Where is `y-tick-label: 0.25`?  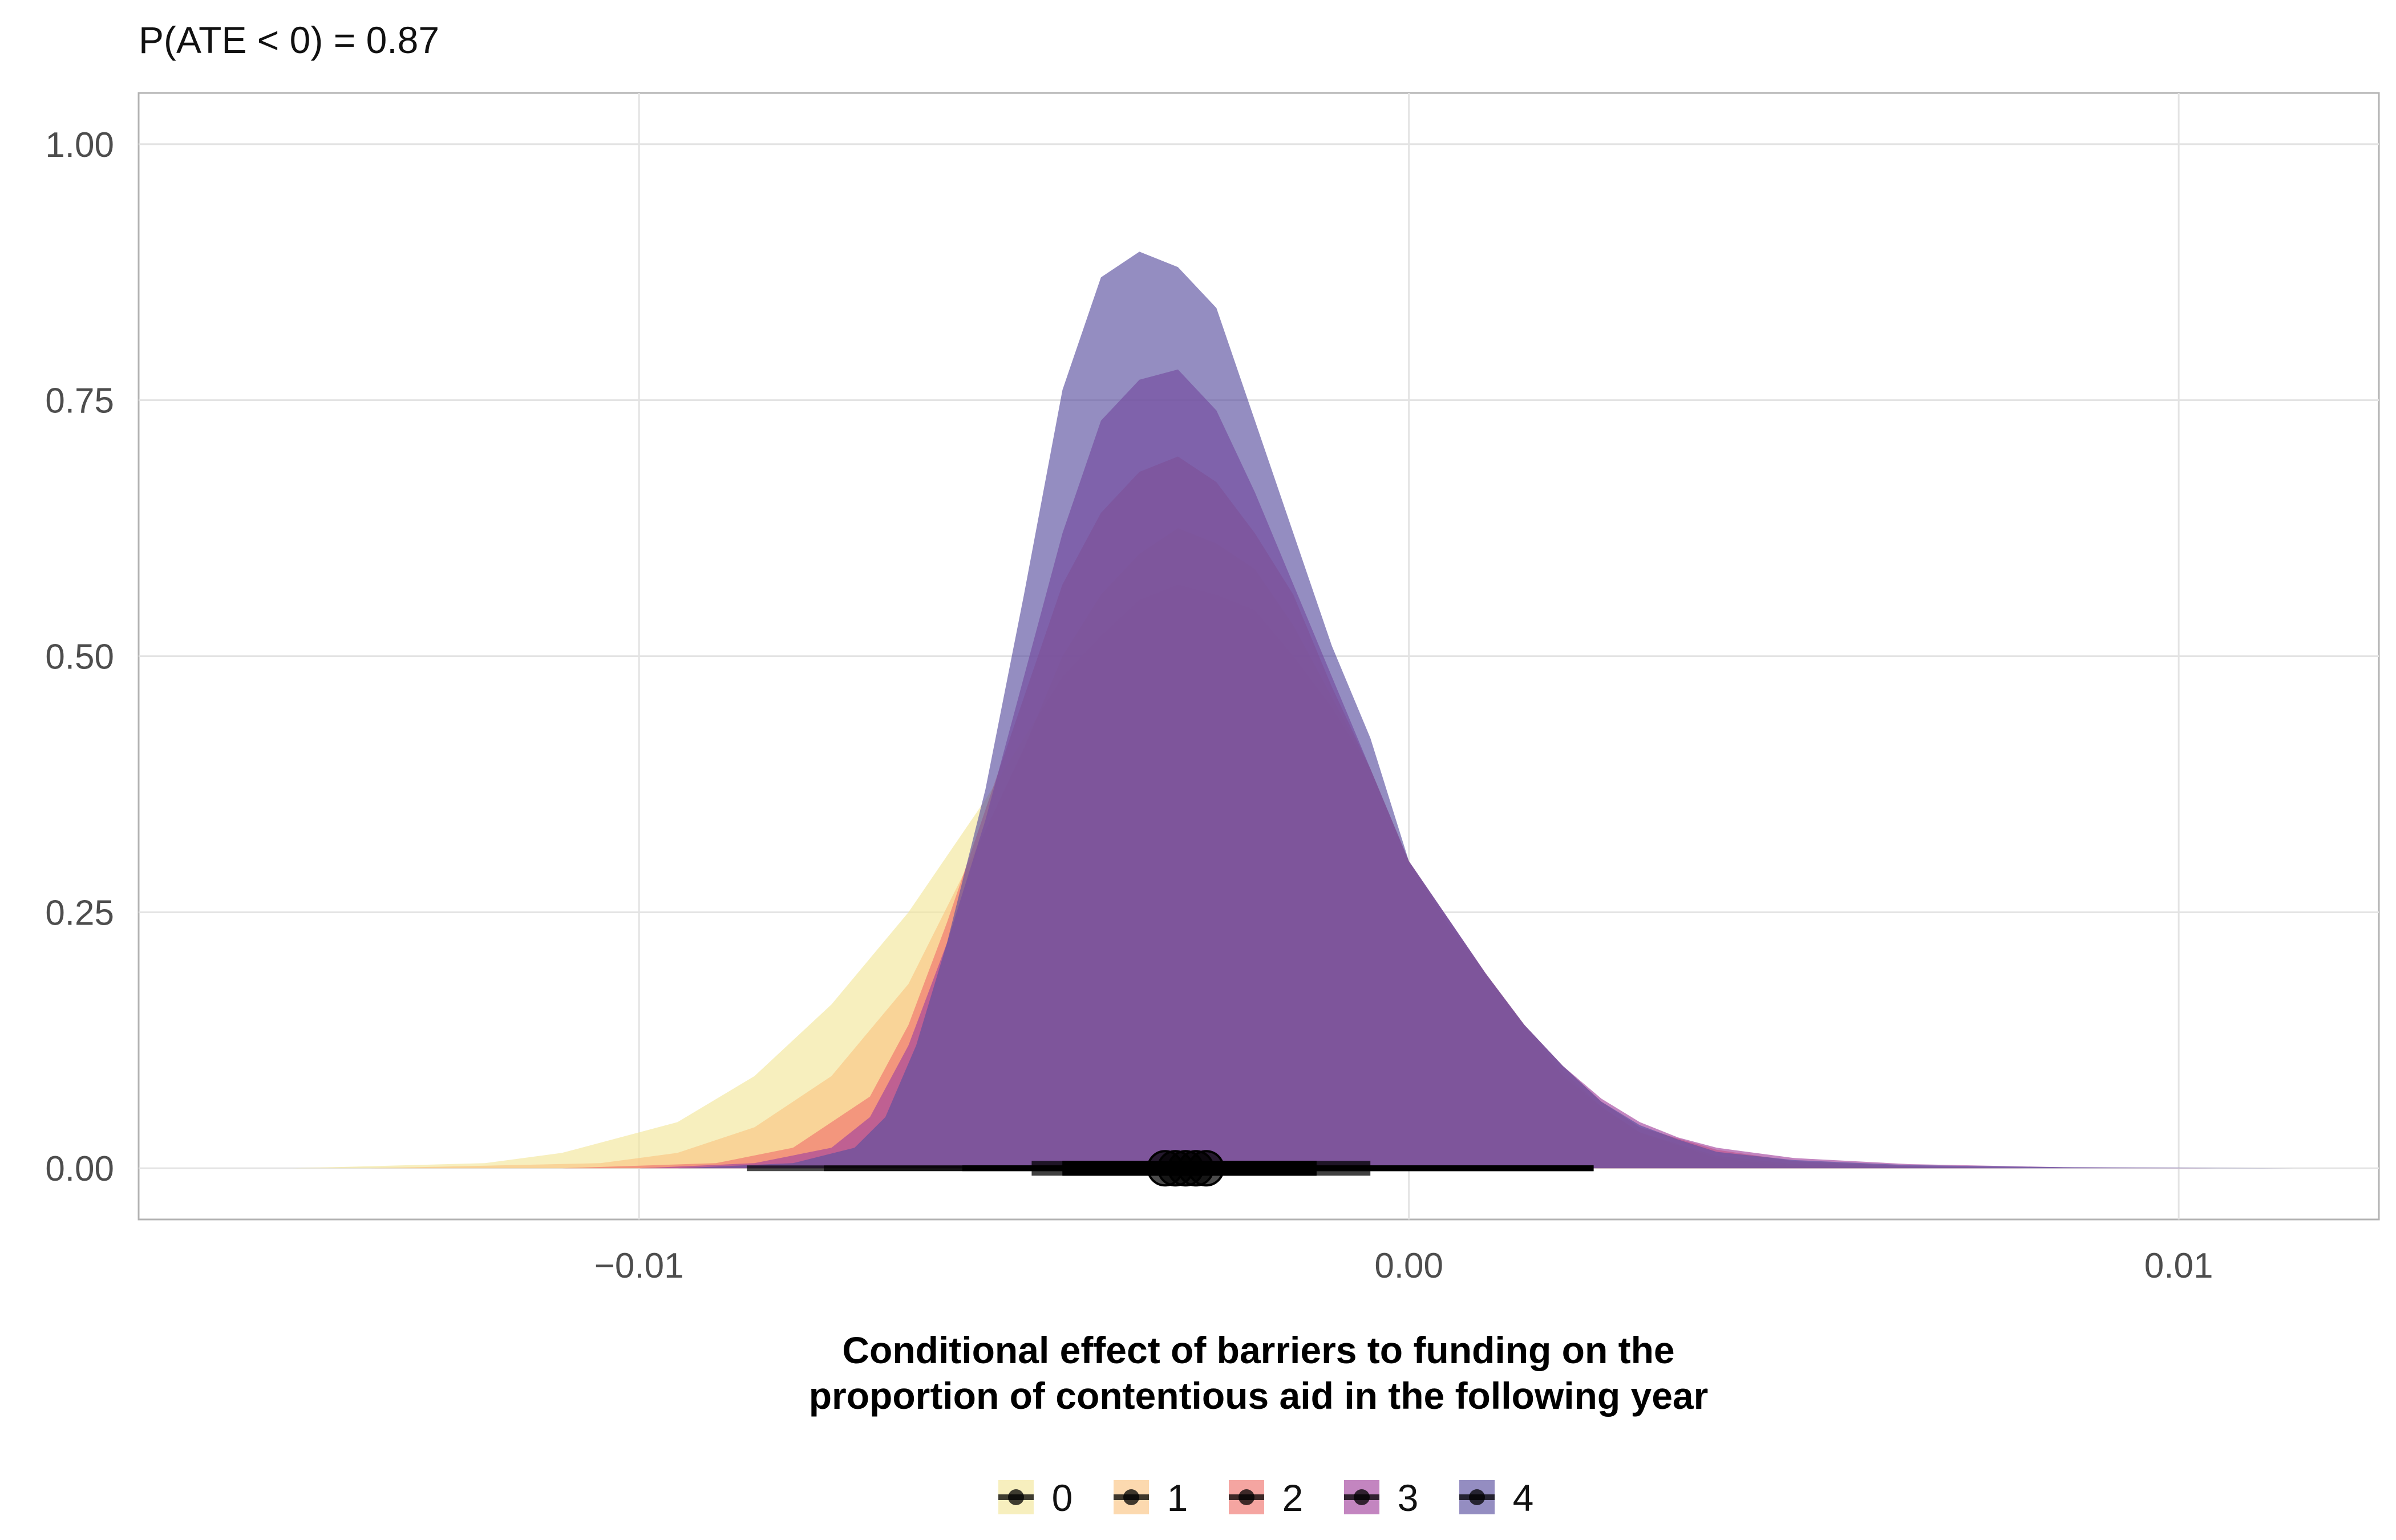 y-tick-label: 0.25 is located at coordinates (80, 913).